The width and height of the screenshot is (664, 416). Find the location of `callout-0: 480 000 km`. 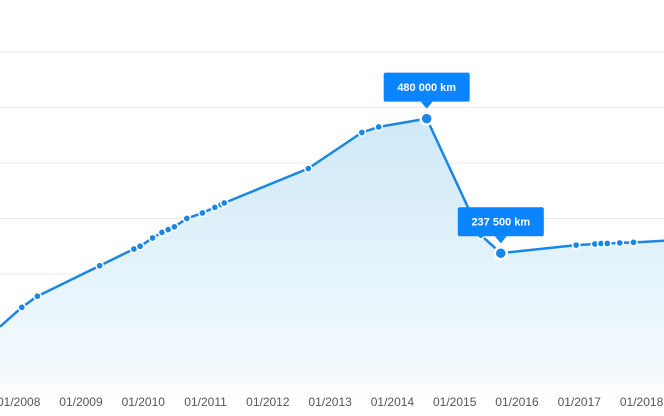

callout-0: 480 000 km is located at coordinates (426, 90).